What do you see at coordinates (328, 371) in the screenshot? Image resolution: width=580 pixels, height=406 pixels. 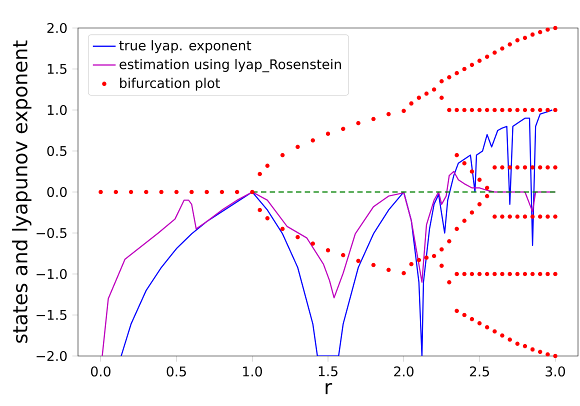 I see `x-tick-label: 1.5` at bounding box center [328, 371].